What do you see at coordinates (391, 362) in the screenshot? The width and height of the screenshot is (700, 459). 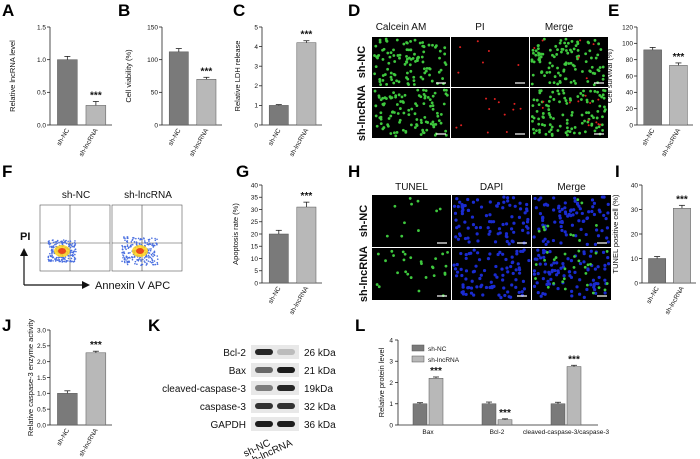 I see `y-tick-label: 3` at bounding box center [391, 362].